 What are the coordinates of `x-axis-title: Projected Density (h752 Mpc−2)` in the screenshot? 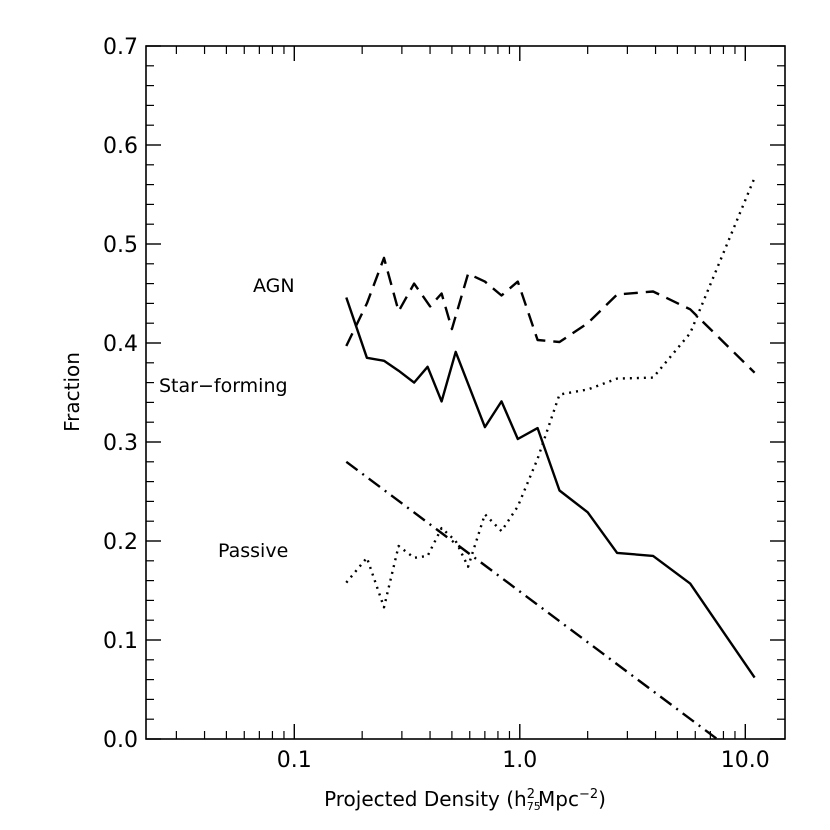 It's located at (465, 800).